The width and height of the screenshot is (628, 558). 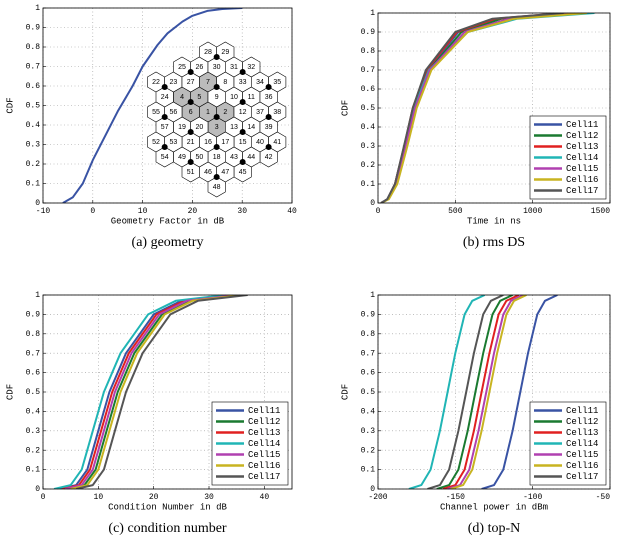 I want to click on hex-label: 33, so click(x=243, y=82).